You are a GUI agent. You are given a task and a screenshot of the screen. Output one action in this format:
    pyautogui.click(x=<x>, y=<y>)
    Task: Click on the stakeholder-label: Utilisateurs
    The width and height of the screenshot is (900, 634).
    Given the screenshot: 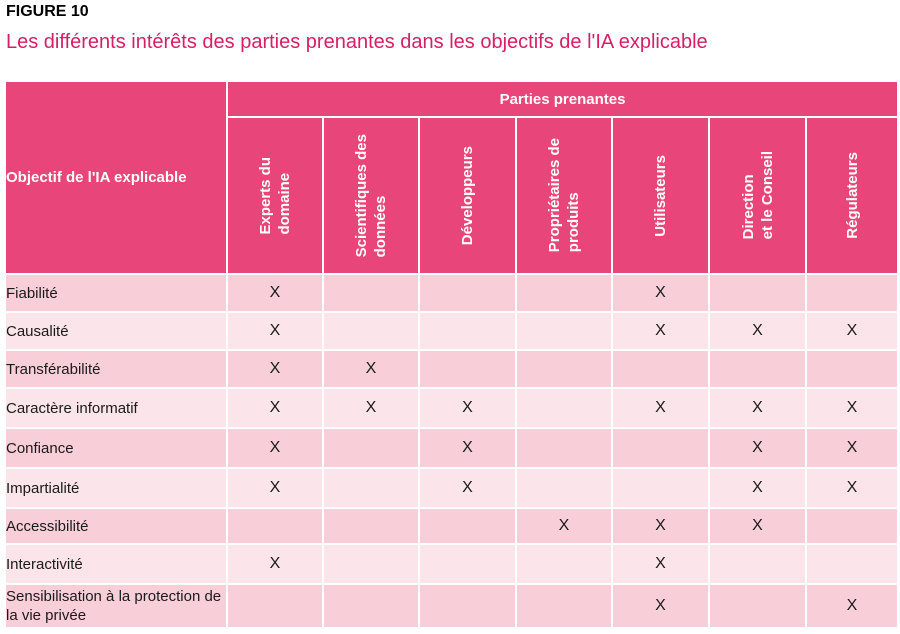 What is the action you would take?
    pyautogui.click(x=660, y=195)
    